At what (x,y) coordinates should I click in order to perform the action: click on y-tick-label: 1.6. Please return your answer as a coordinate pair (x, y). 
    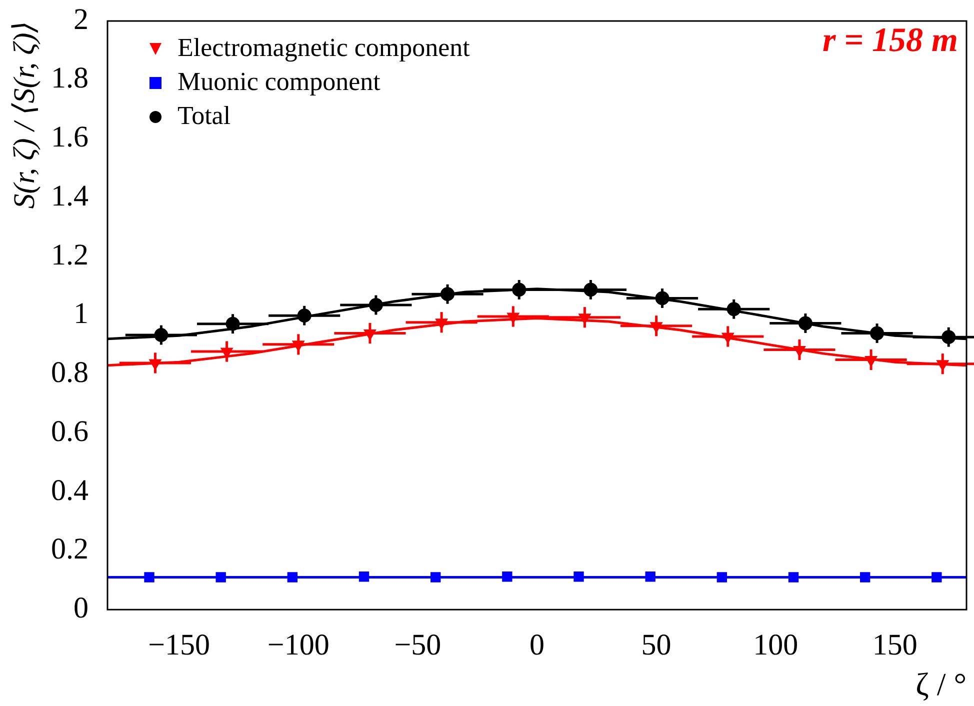
    Looking at the image, I should click on (69, 137).